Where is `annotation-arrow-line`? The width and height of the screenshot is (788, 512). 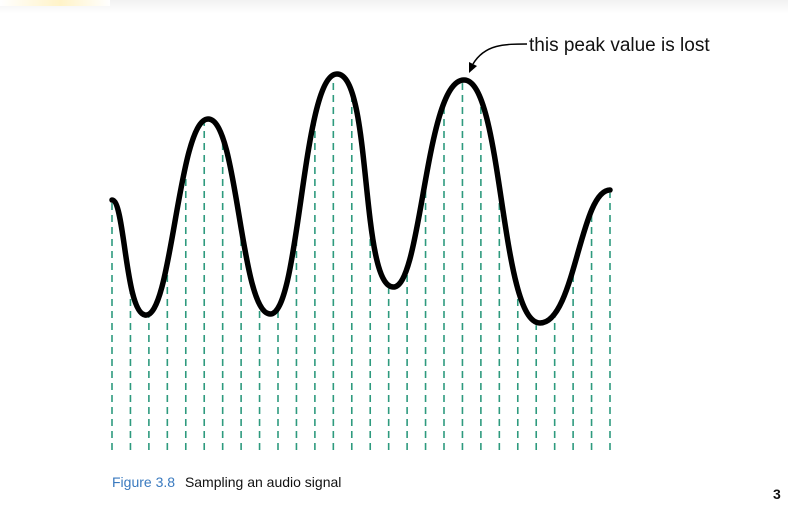 annotation-arrow-line is located at coordinates (500, 54).